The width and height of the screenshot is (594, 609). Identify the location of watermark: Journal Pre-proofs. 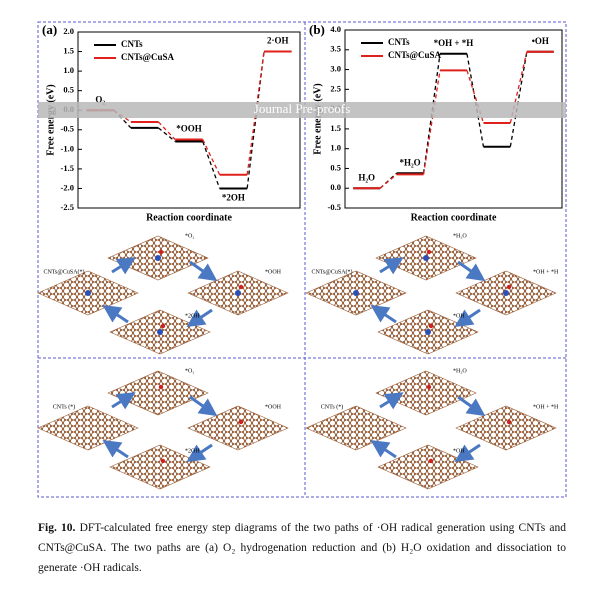
(302, 108).